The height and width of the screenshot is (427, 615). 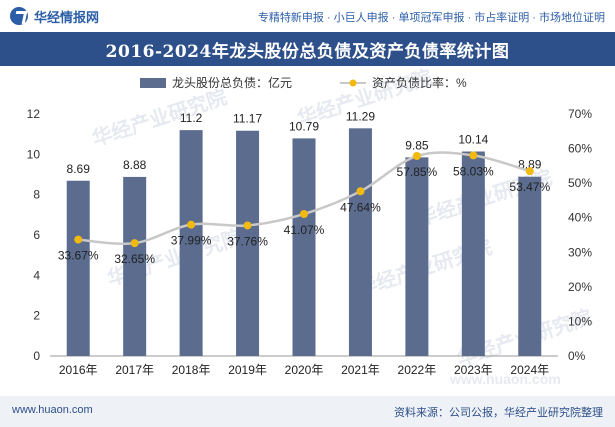 I want to click on bar-value-label: 9.85, so click(x=417, y=145).